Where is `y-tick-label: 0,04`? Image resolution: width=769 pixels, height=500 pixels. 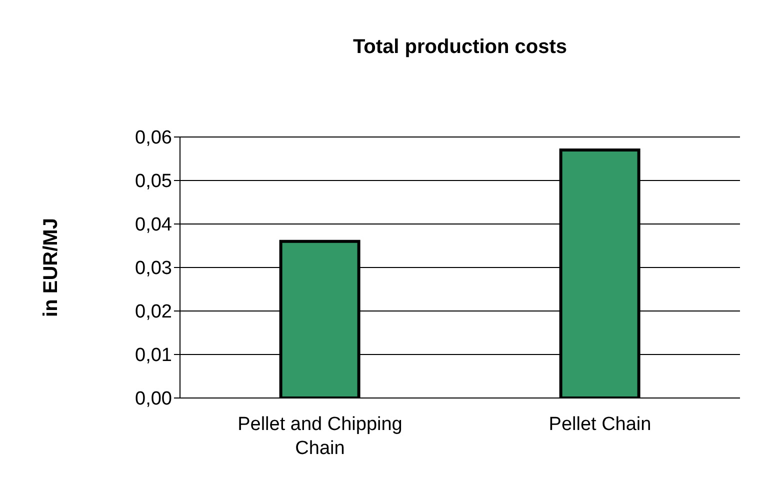 y-tick-label: 0,04 is located at coordinates (153, 225).